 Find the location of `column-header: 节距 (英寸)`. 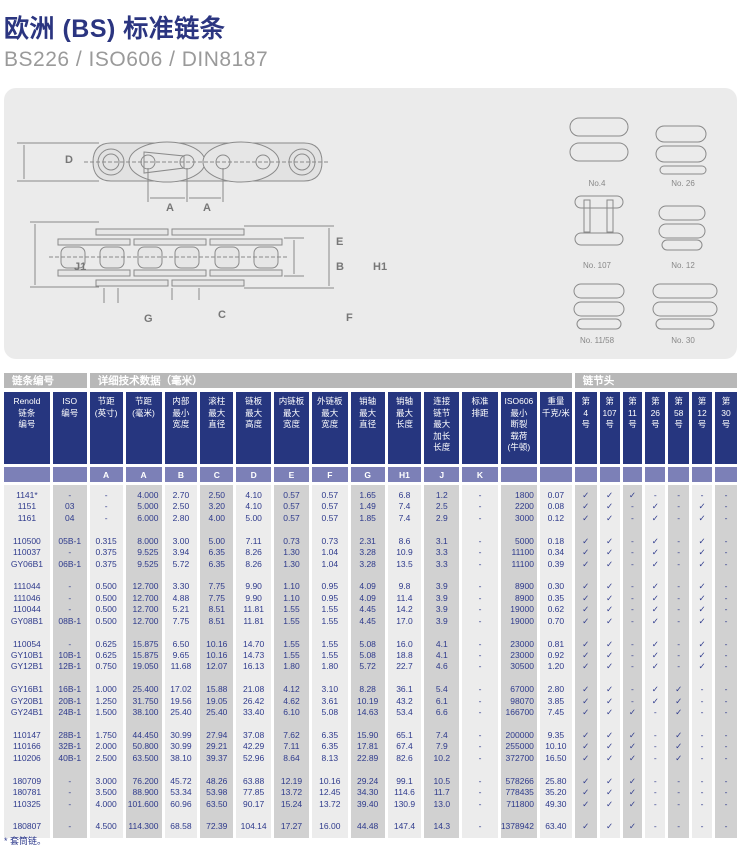

column-header: 节距 (英寸) is located at coordinates (106, 428).